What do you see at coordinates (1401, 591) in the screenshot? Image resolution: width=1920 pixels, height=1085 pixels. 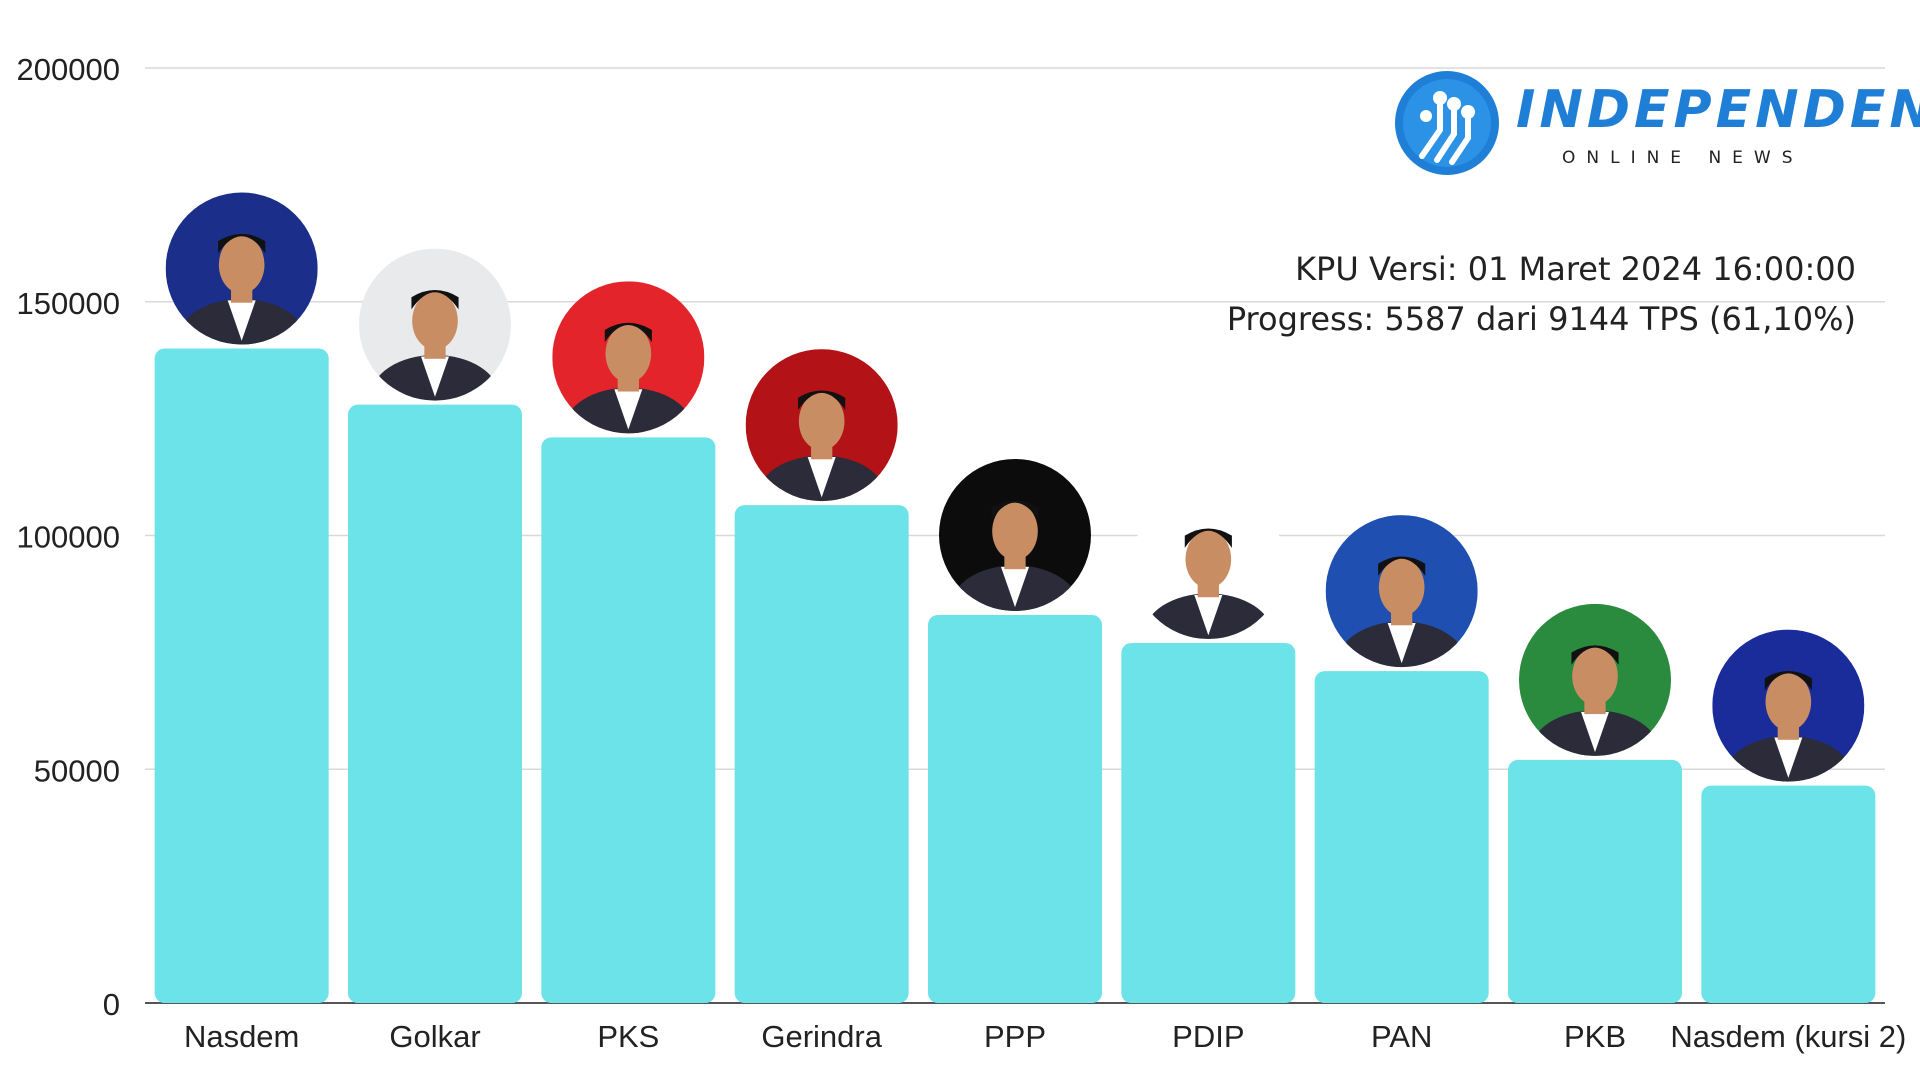 I see `candidate-photo-pan-icon` at bounding box center [1401, 591].